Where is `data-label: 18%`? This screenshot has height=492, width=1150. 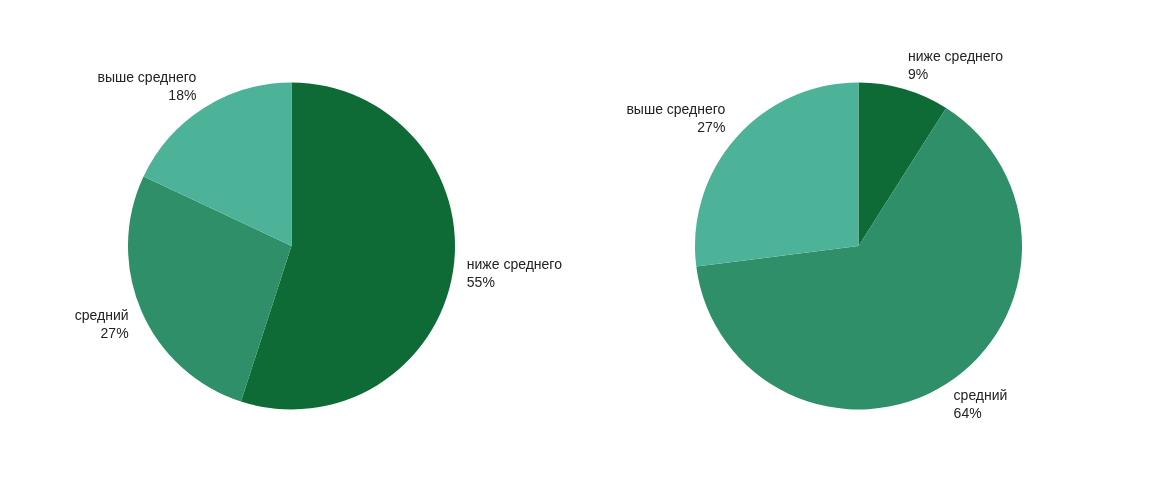
data-label: 18% is located at coordinates (182, 94).